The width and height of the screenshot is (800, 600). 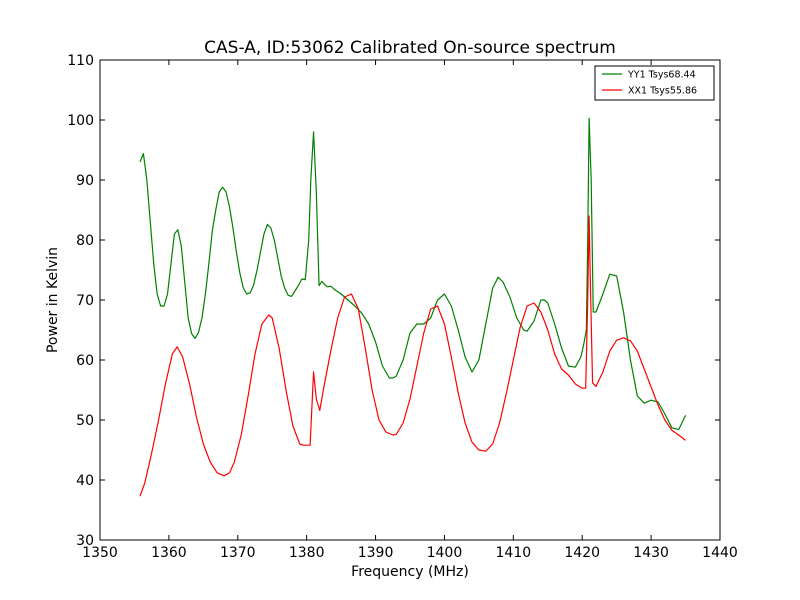 I want to click on legend: YY1 Tsys68.44 XX1 Tsys55.86, so click(x=654, y=83).